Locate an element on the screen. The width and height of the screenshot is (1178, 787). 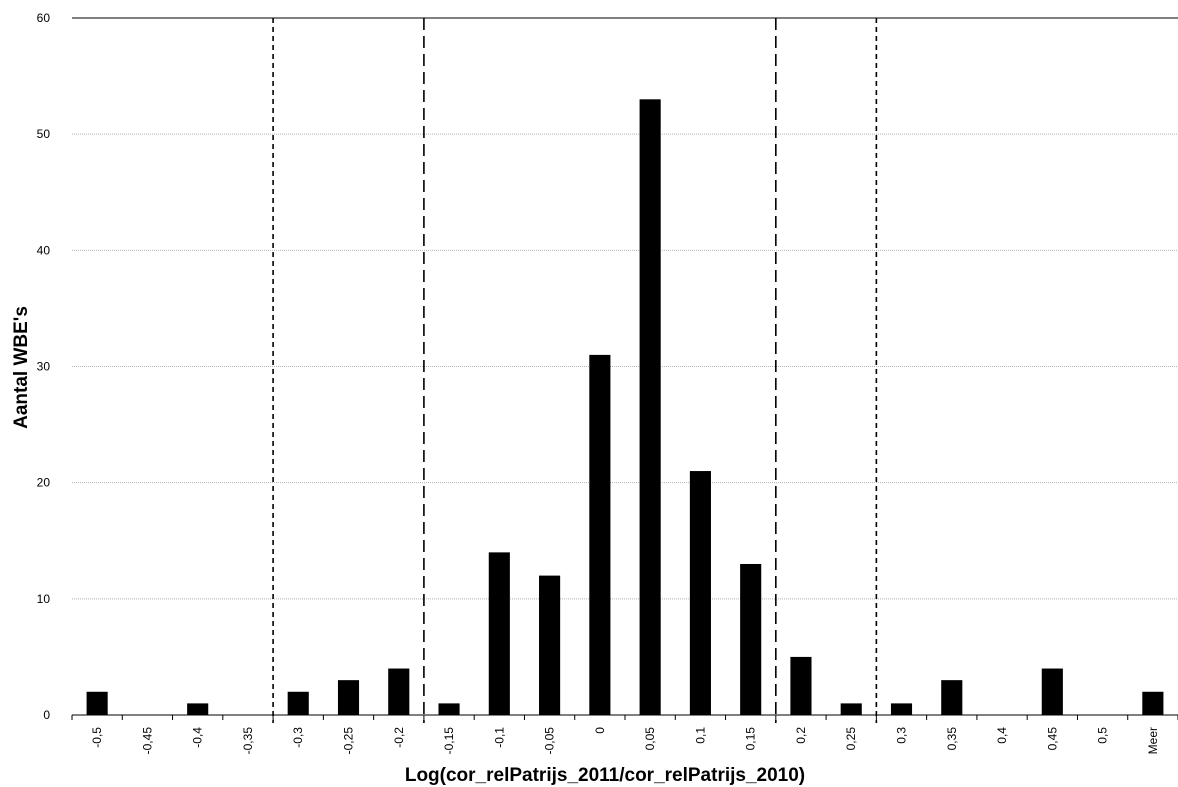
x-tick-label: Meer is located at coordinates (1153, 740).